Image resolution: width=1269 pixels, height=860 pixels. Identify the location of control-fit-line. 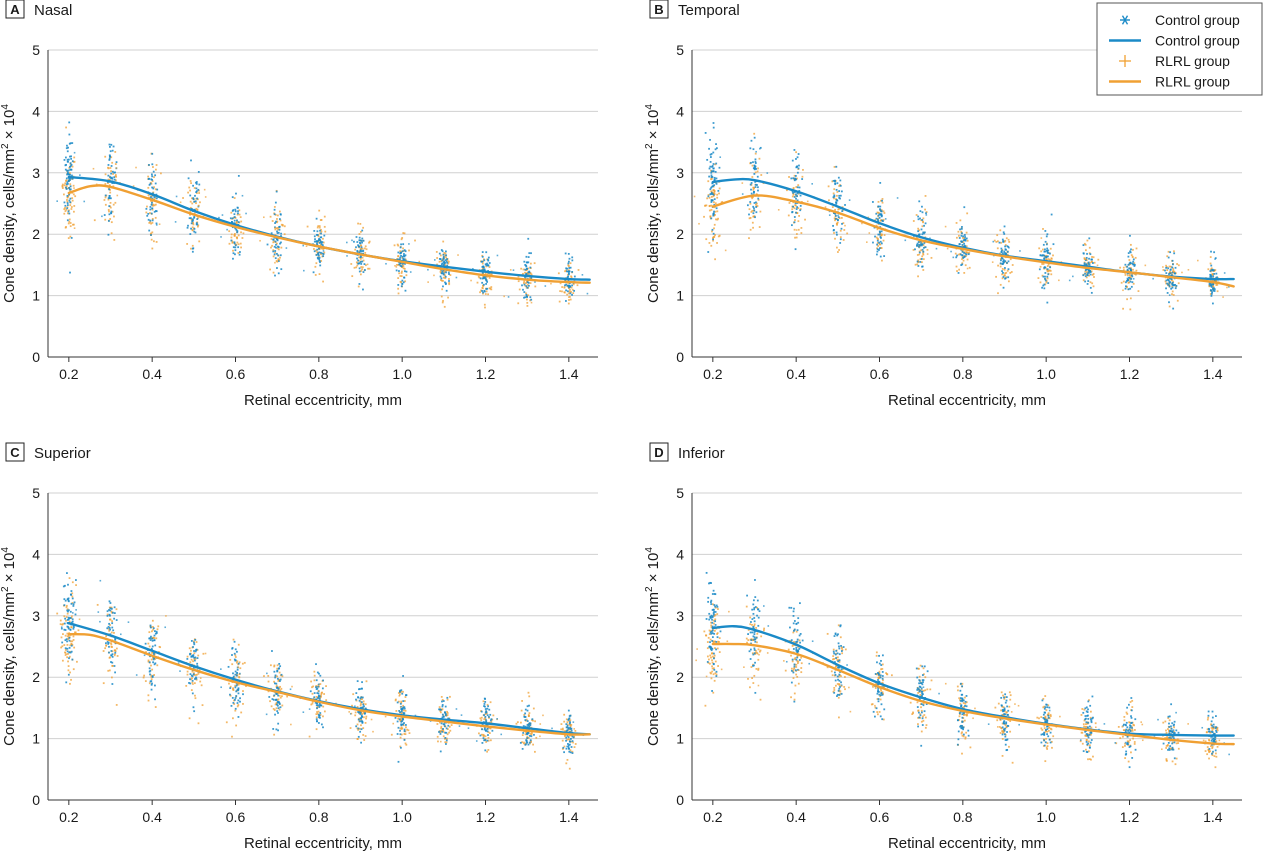
(329, 678).